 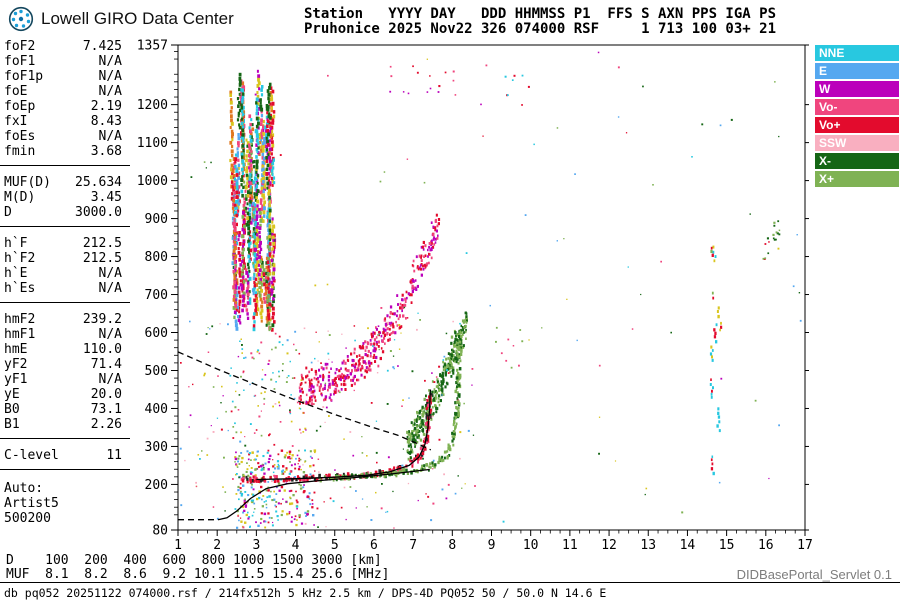 I want to click on parameter-row: foF1p N/A, so click(x=65, y=76).